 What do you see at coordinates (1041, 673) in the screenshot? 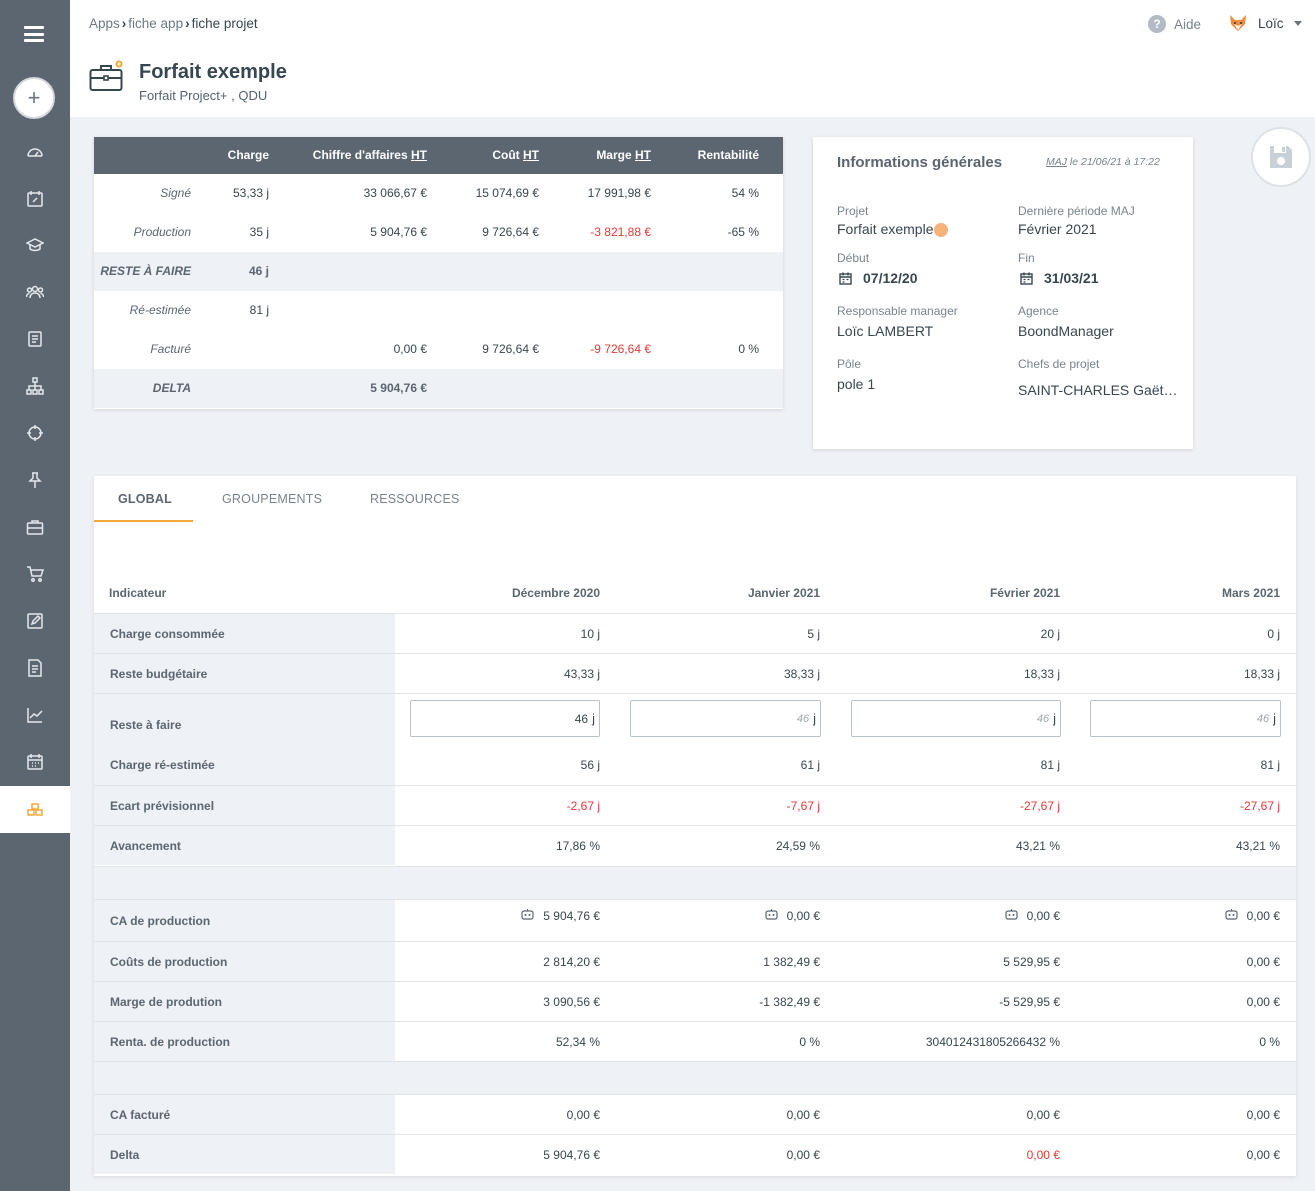
I see `cell-value: 18,33 j` at bounding box center [1041, 673].